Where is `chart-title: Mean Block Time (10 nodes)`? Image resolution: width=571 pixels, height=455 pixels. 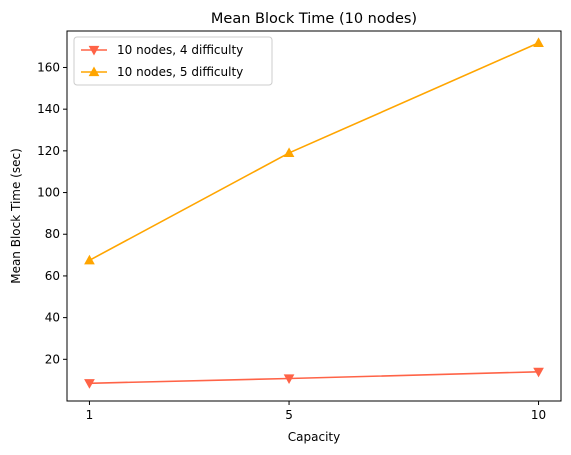
chart-title: Mean Block Time (10 nodes) is located at coordinates (314, 19).